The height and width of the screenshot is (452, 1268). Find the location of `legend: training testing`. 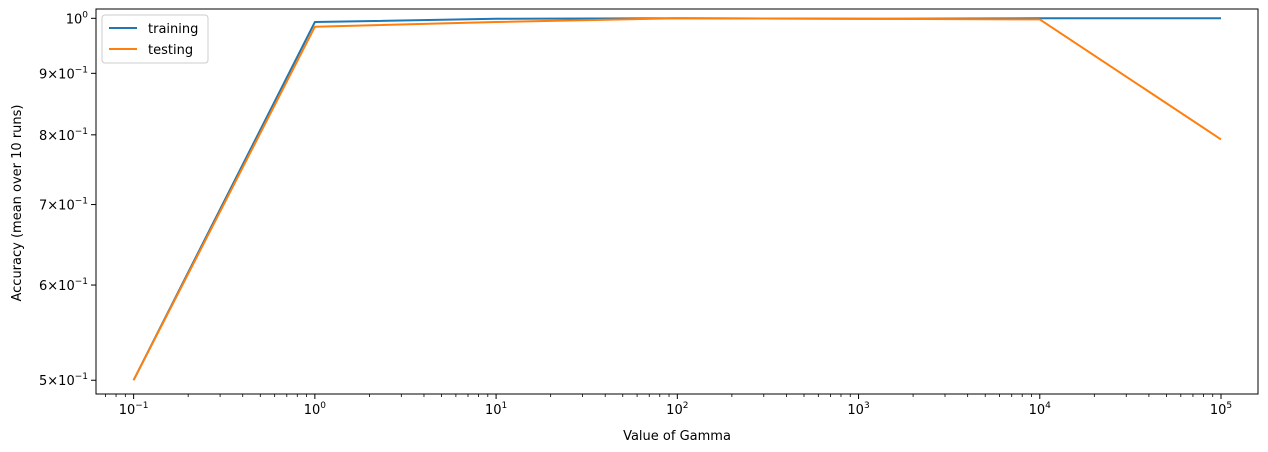

legend: training testing is located at coordinates (155, 39).